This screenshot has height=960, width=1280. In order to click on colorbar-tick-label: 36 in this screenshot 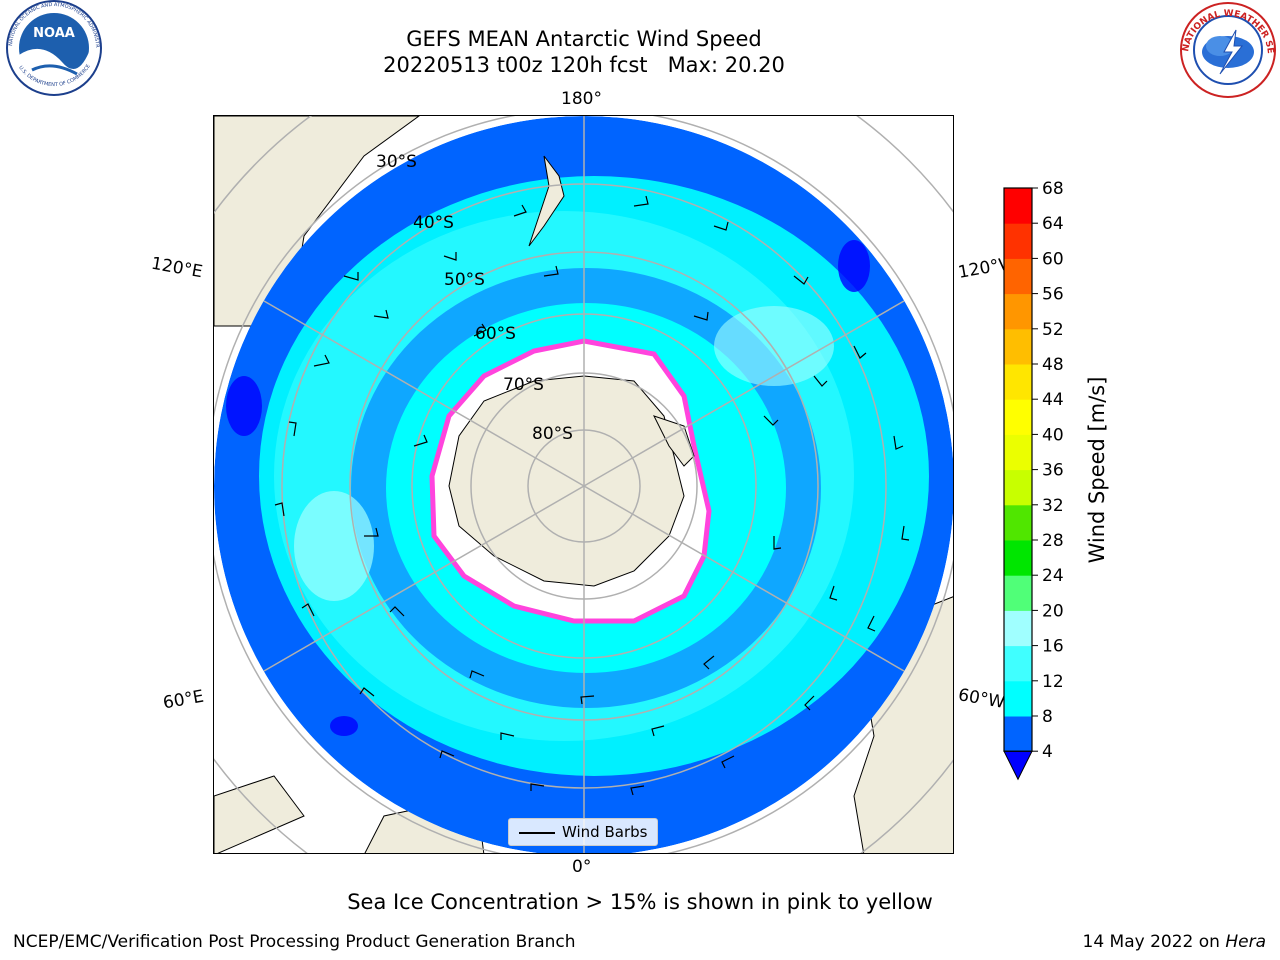, I will do `click(1053, 471)`.